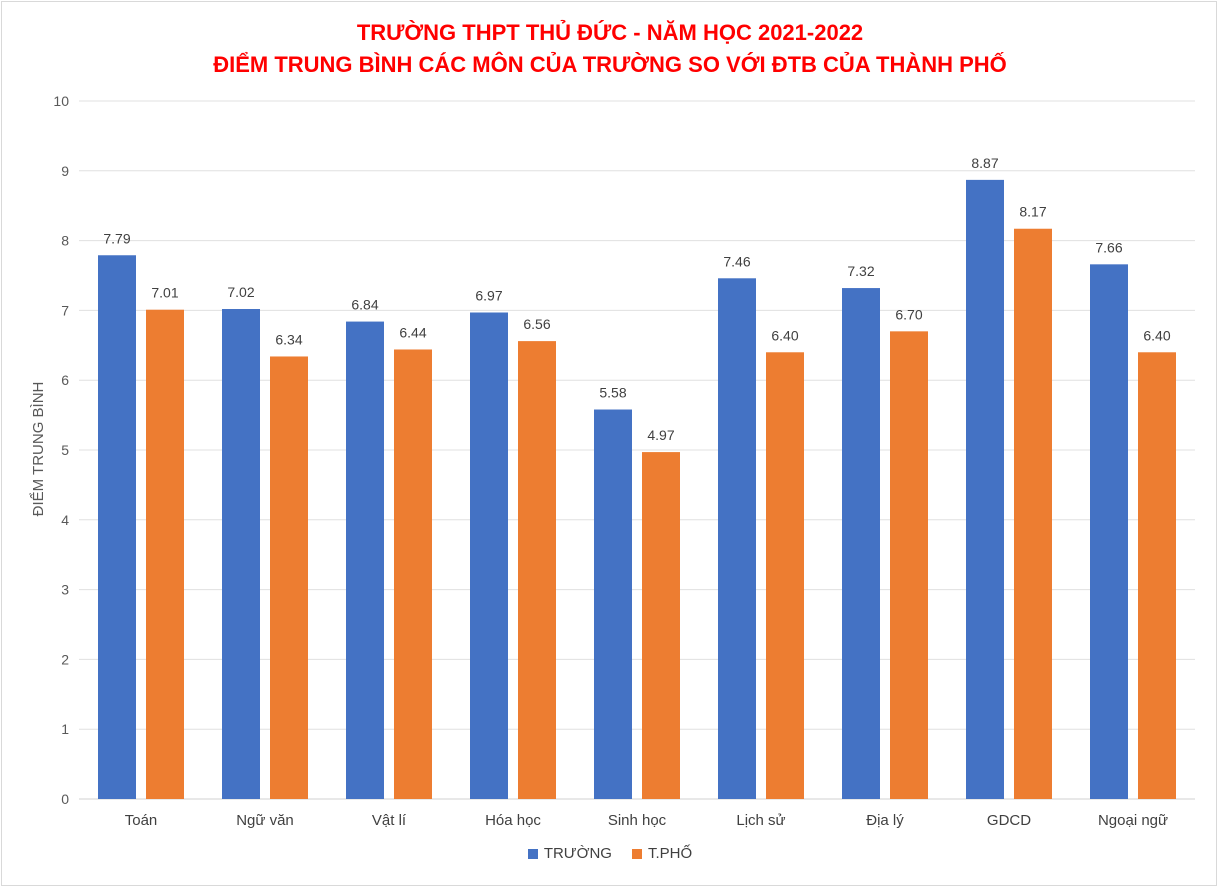  Describe the element at coordinates (65, 171) in the screenshot. I see `y-tick-label: 9` at that location.